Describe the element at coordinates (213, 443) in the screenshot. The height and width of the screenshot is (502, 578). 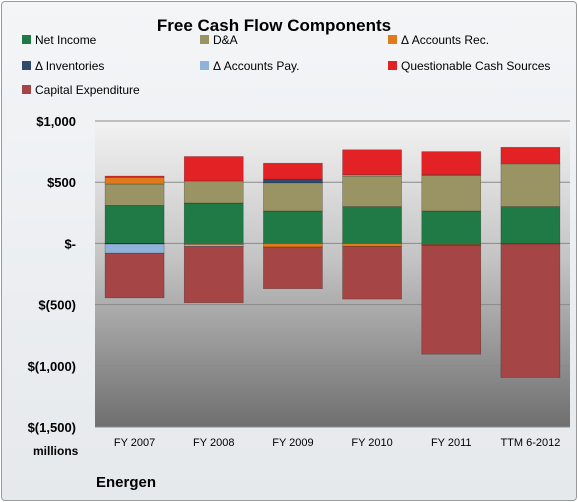
I see `x-tick-label: FY 2008` at that location.